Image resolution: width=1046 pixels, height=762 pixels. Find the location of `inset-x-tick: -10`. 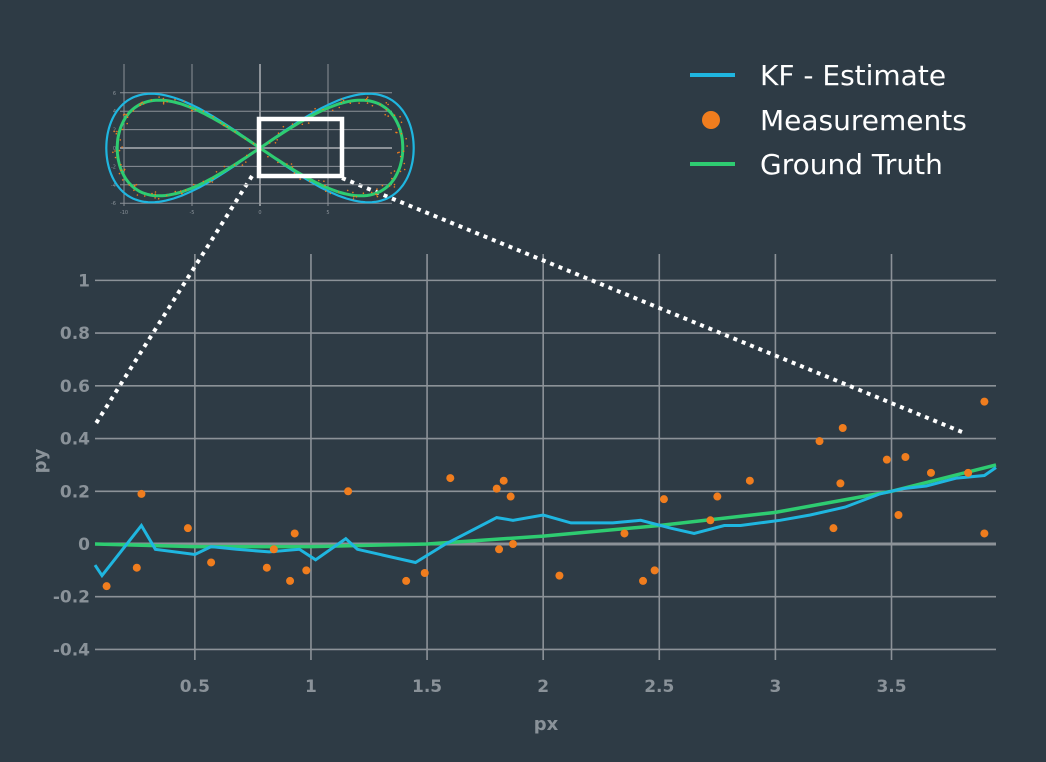

inset-x-tick: -10 is located at coordinates (124, 213).